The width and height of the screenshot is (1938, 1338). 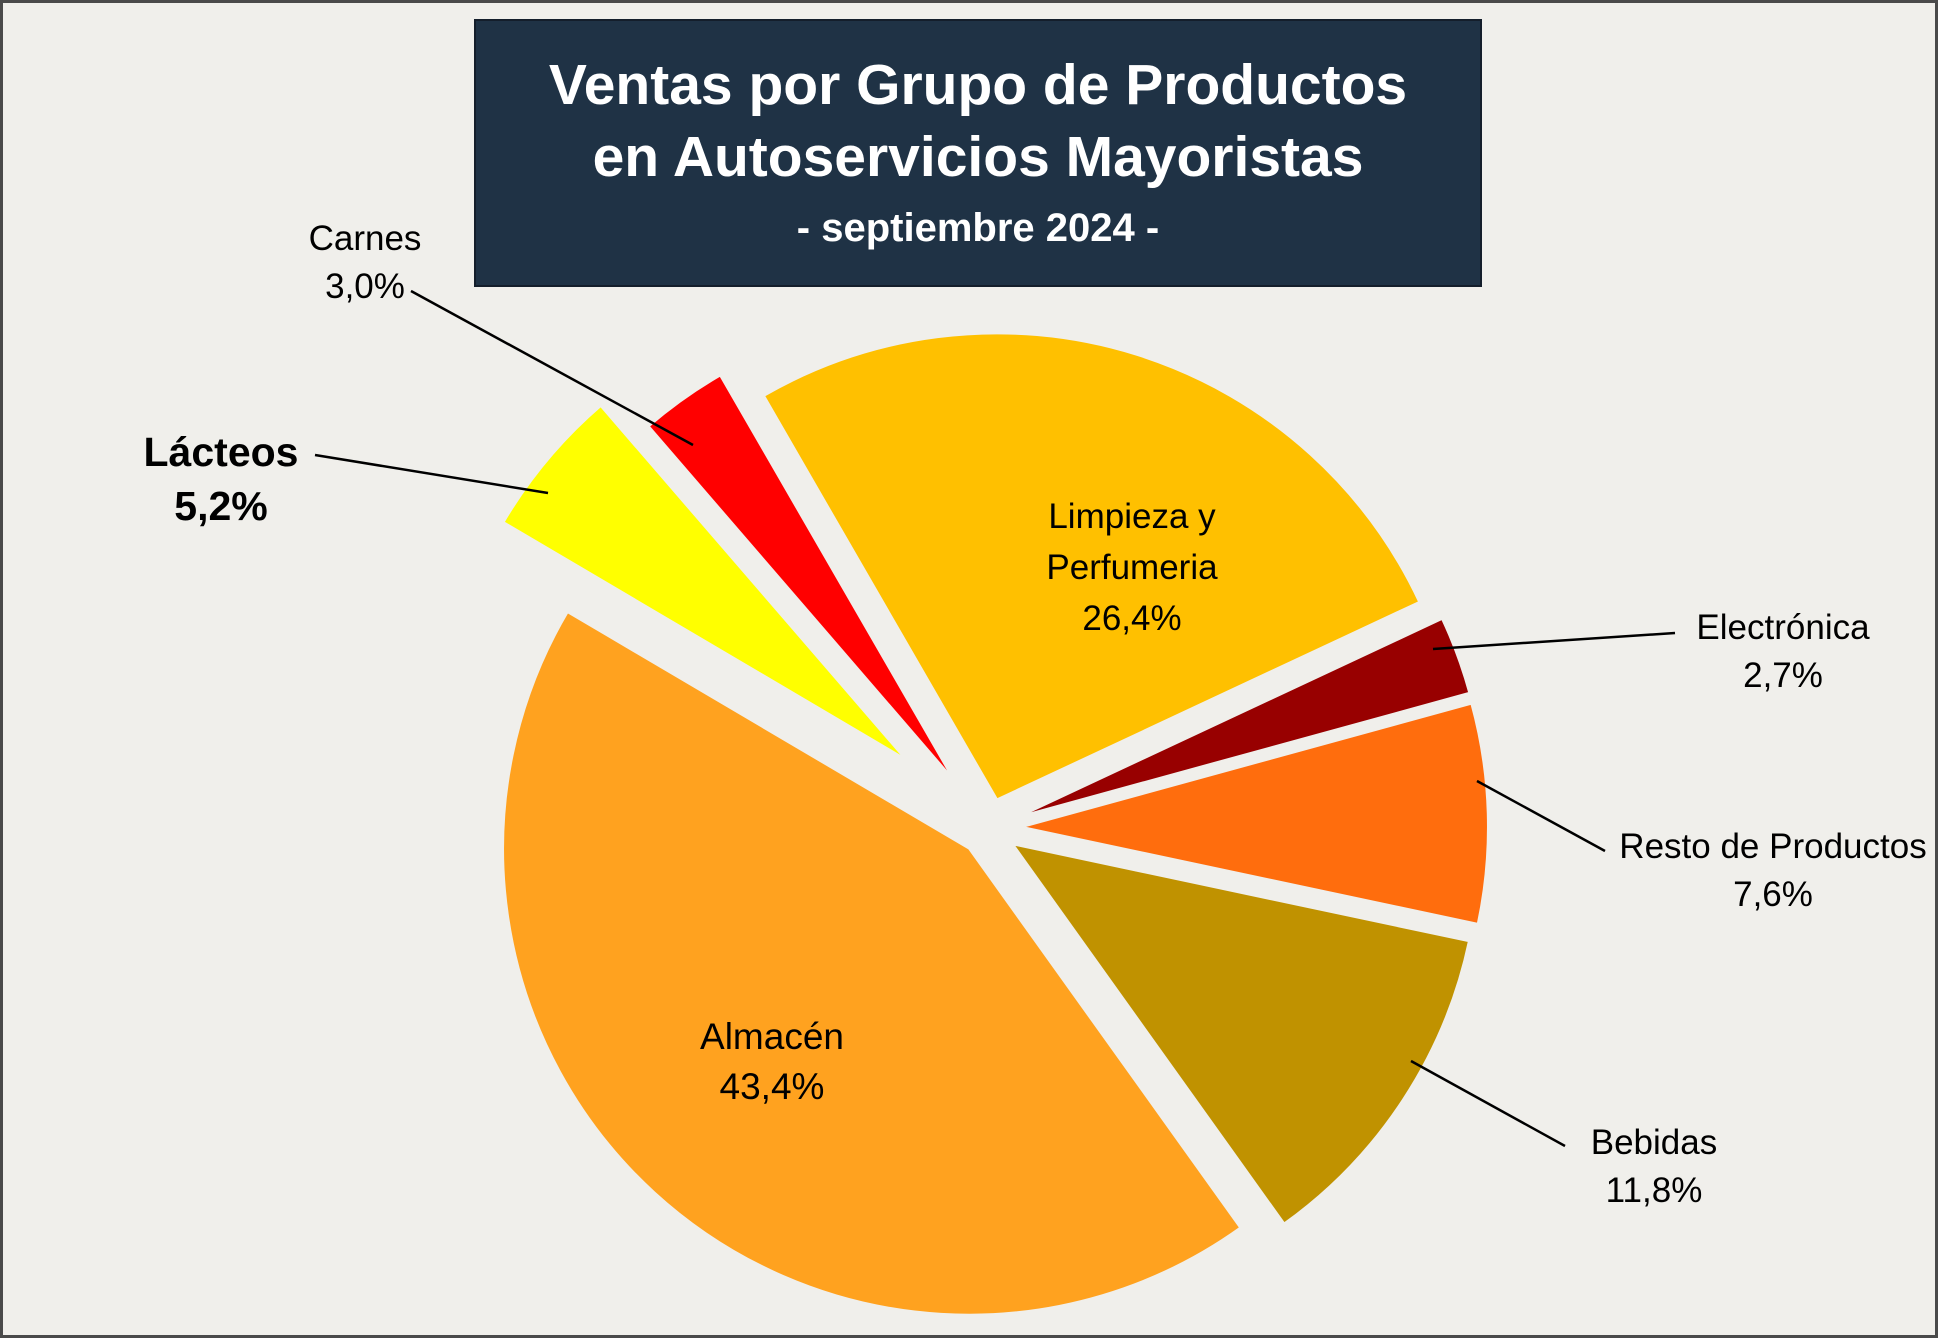 I want to click on chart-title-line-1: Ventas por Grupo de Productos, so click(x=978, y=85).